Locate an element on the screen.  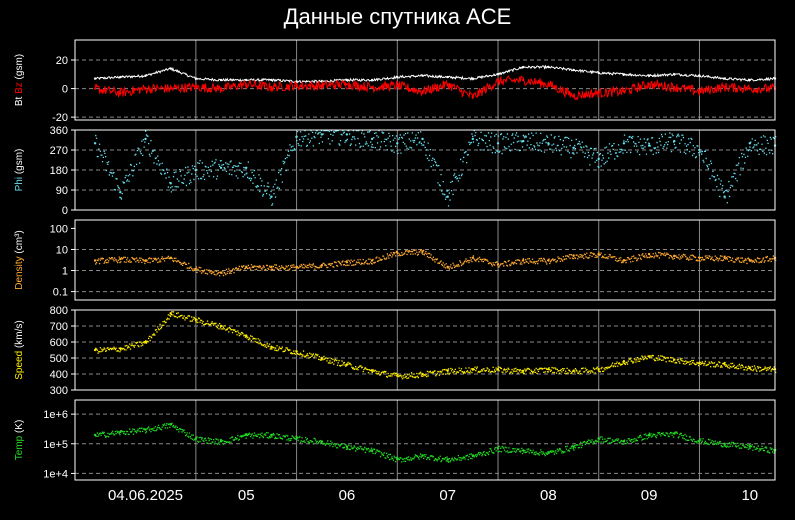
y-tick-label: 180 is located at coordinates (59, 171).